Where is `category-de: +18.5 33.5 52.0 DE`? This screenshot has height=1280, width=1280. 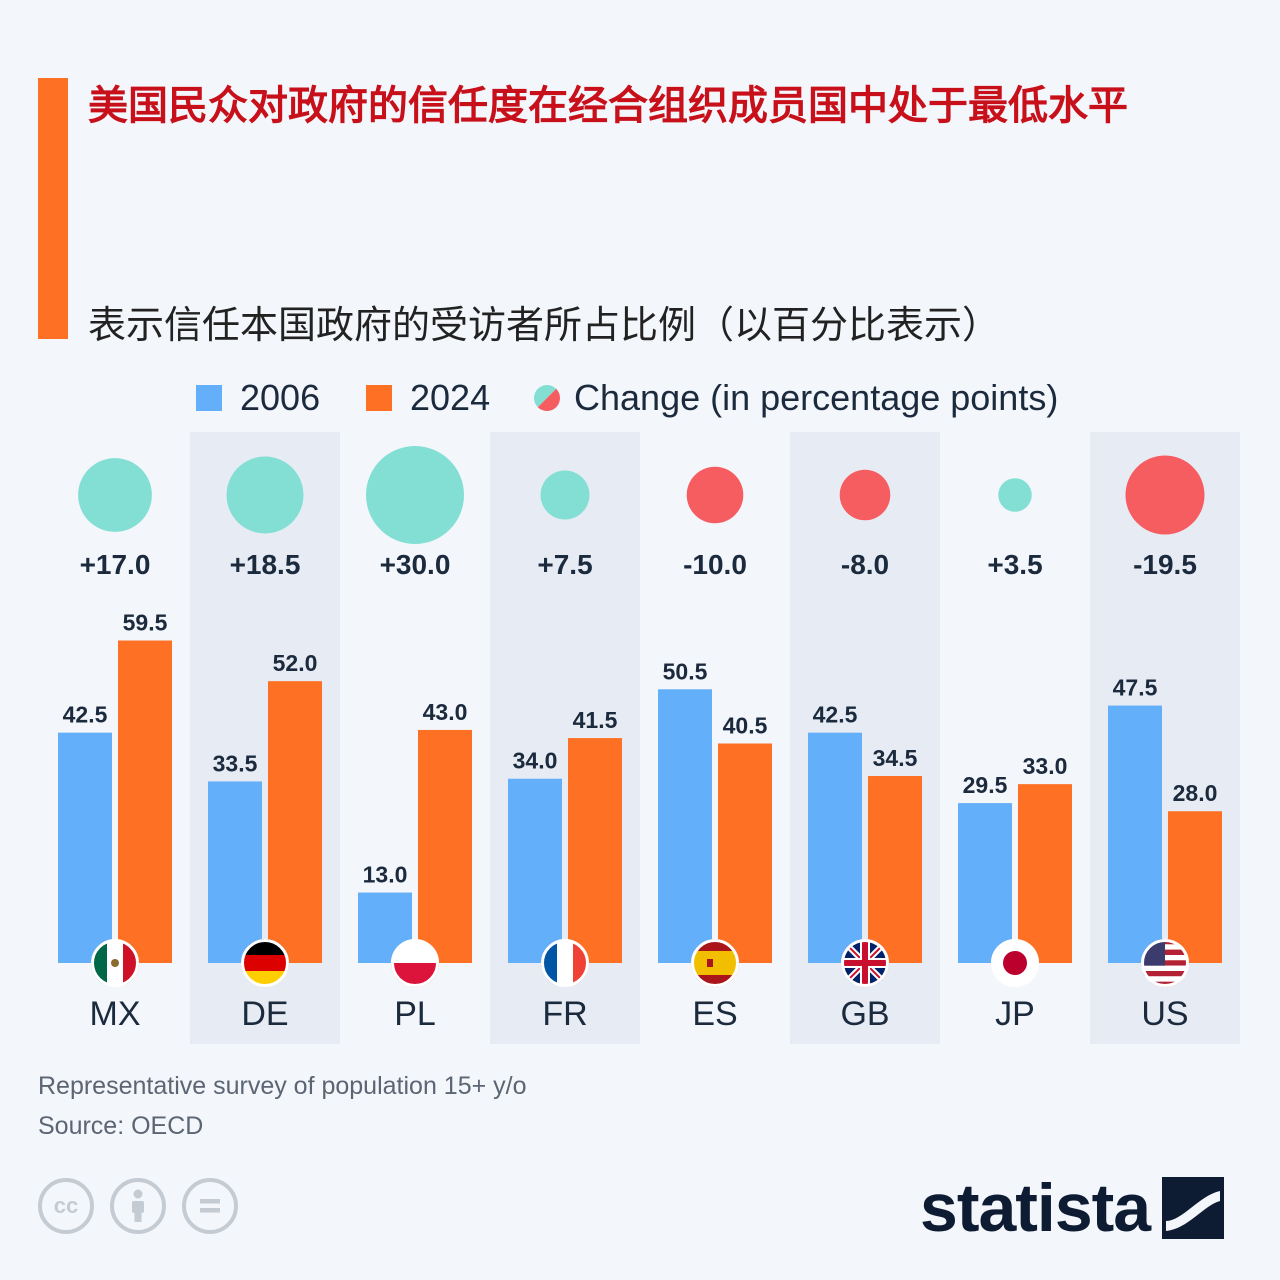
category-de: +18.5 33.5 52.0 DE is located at coordinates (265, 738).